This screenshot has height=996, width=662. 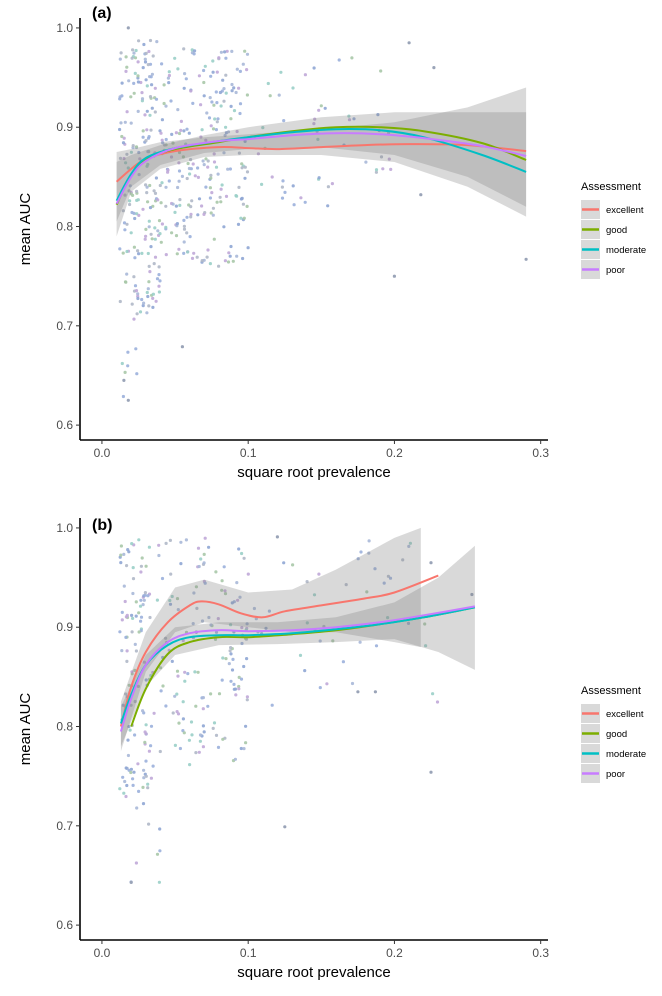 What do you see at coordinates (297, 668) in the screenshot?
I see `series-line-poor` at bounding box center [297, 668].